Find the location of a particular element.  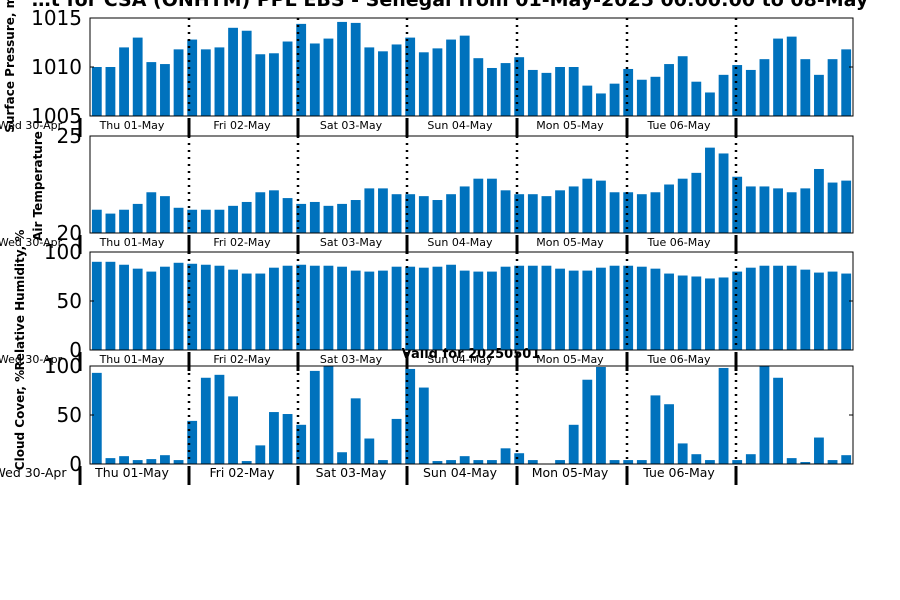

y-axis-label: Relative Humidity, % is located at coordinates (20, 300).